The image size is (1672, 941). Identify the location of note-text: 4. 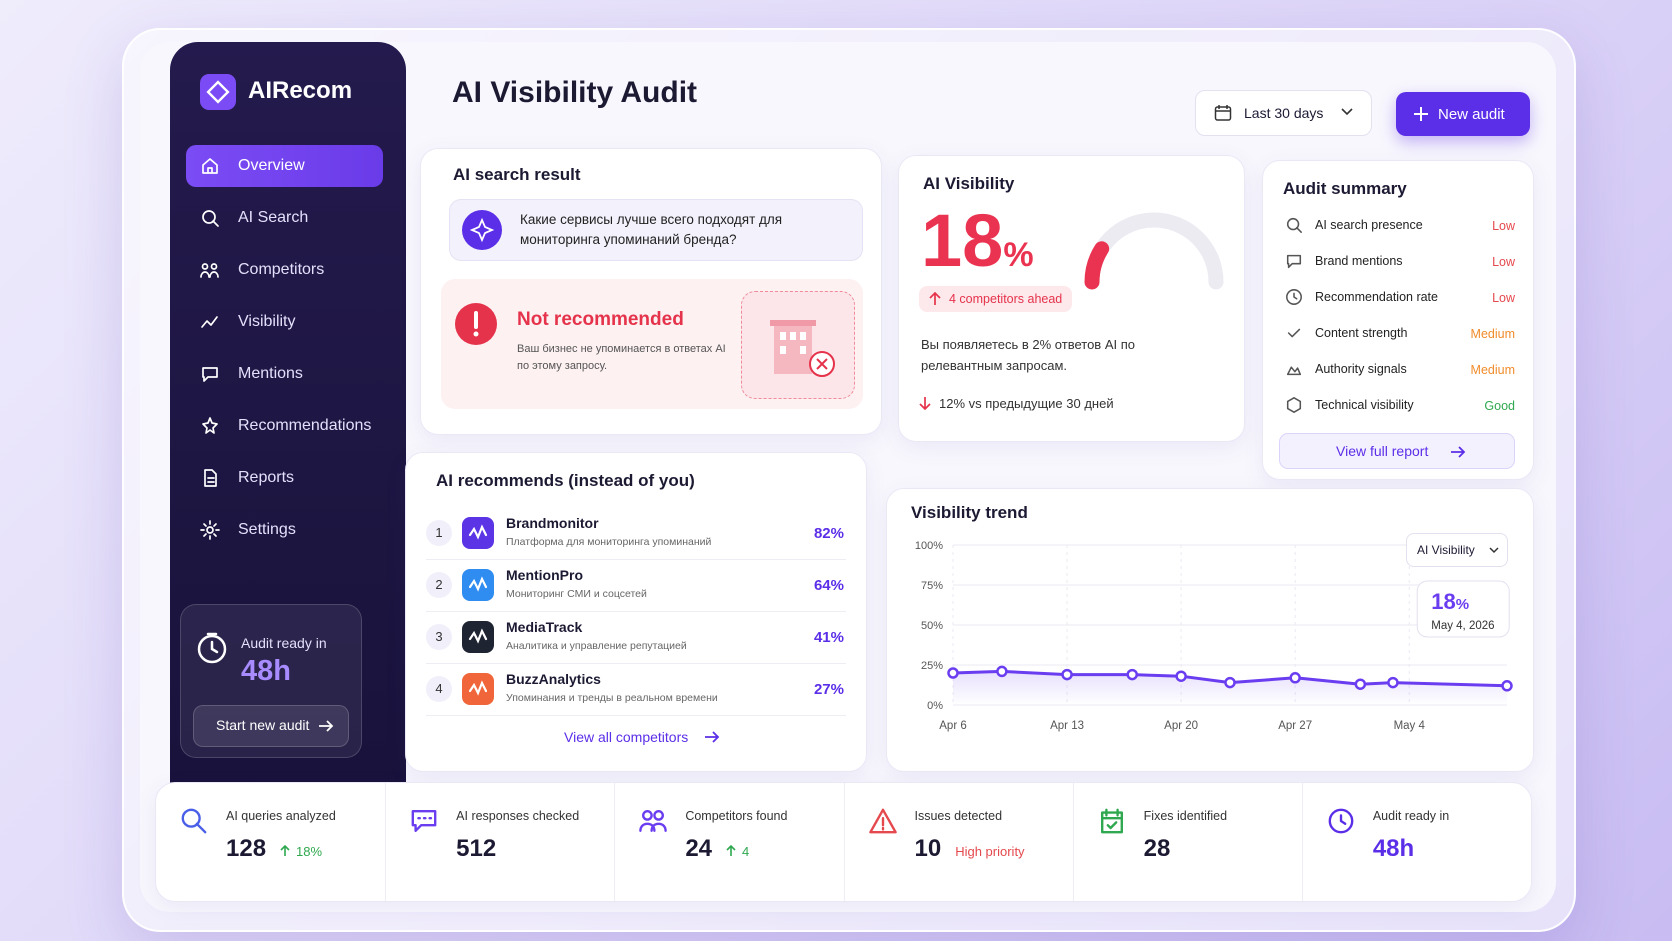
(746, 851).